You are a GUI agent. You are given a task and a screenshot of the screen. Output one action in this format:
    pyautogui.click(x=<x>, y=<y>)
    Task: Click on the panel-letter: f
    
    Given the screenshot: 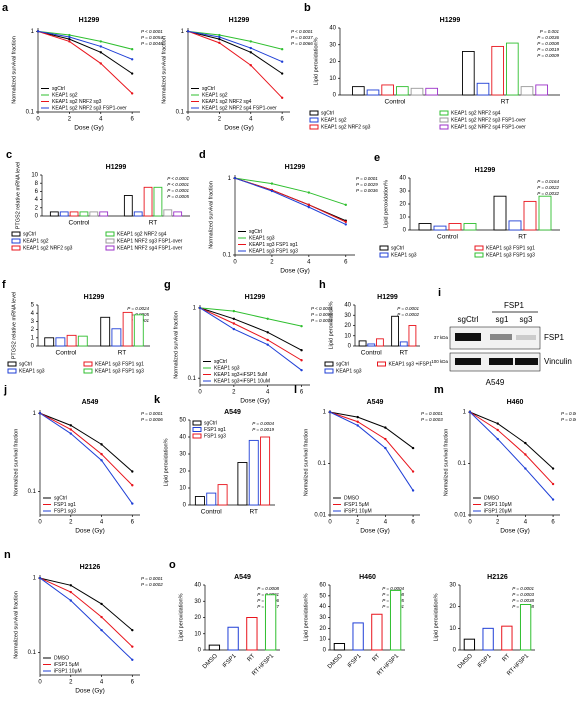 What is the action you would take?
    pyautogui.click(x=4, y=285)
    